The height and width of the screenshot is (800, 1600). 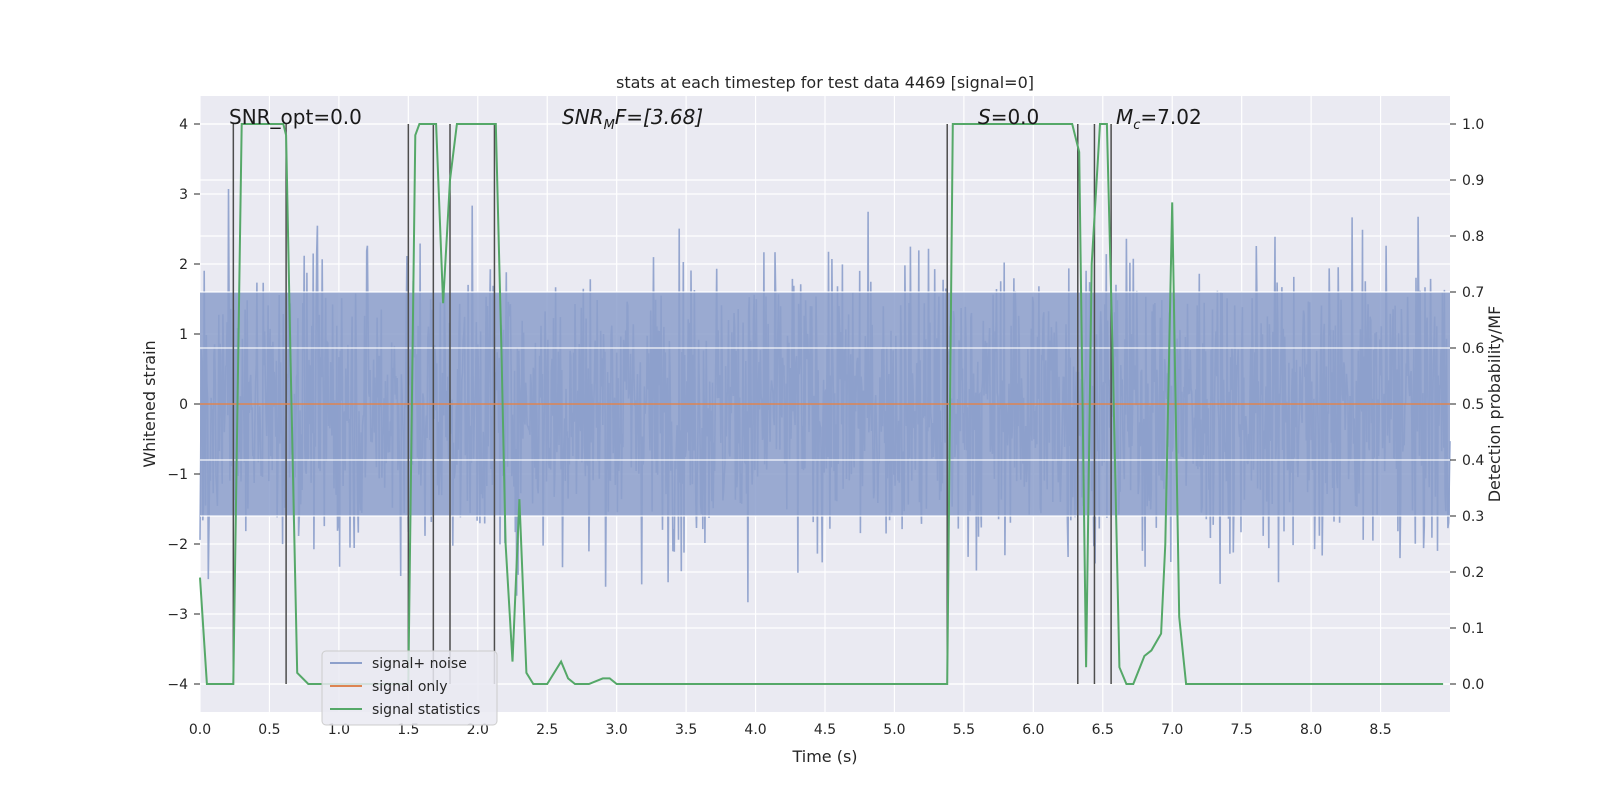 I want to click on annotation-s: S=0.0, so click(x=1008, y=117).